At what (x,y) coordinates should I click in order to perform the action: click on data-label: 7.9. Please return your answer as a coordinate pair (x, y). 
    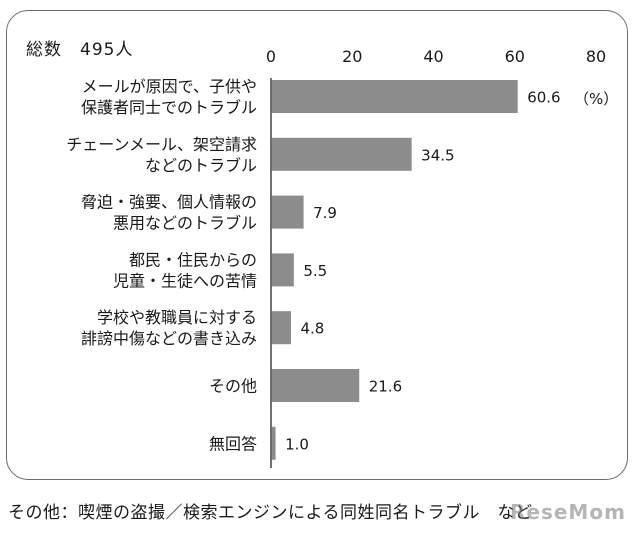
    Looking at the image, I should click on (325, 213).